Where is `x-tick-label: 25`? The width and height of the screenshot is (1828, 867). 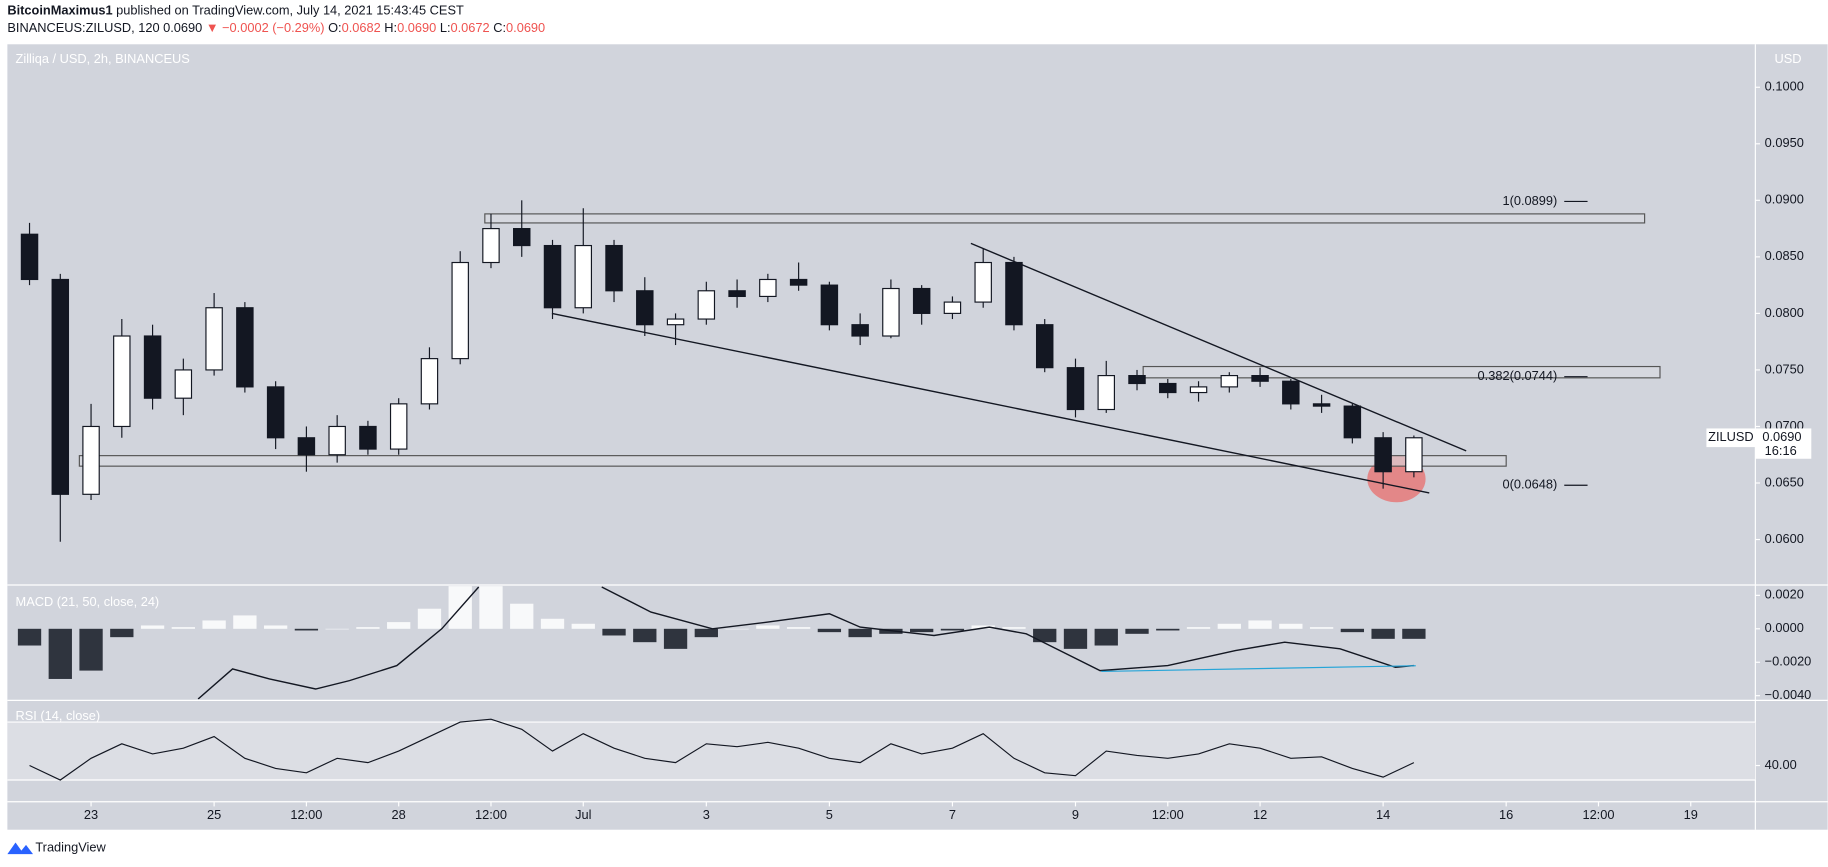
x-tick-label: 25 is located at coordinates (214, 814).